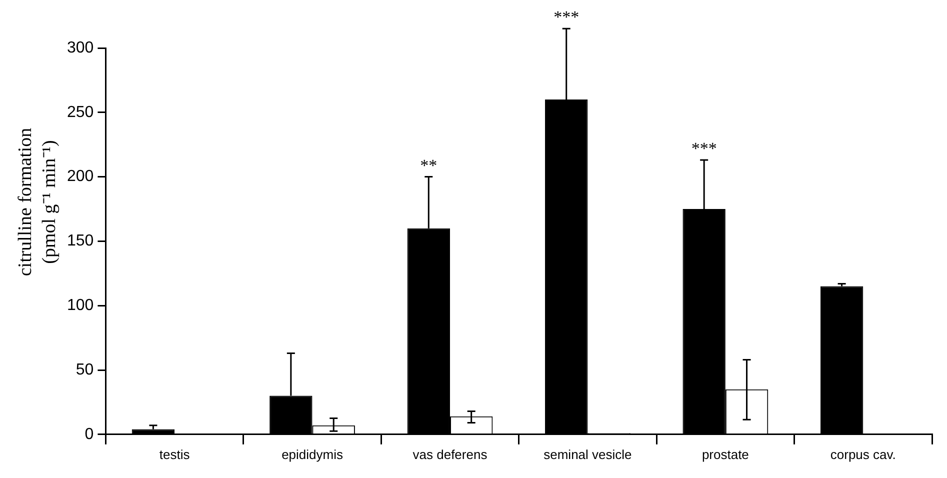  Describe the element at coordinates (450, 454) in the screenshot. I see `x-tick-label: vas deferens` at that location.